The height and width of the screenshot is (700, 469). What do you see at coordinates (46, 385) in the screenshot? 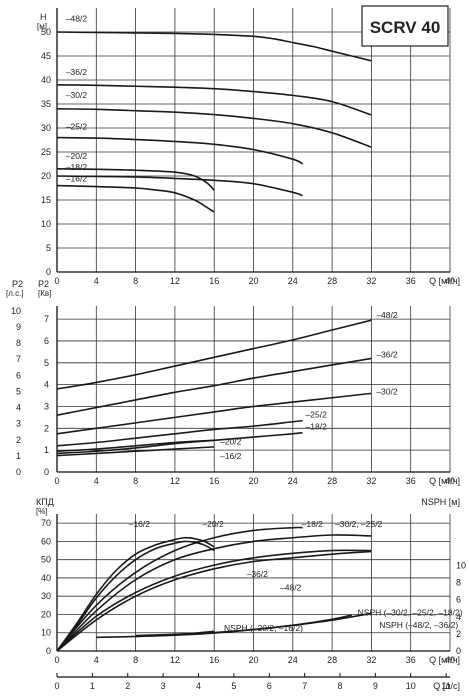
I see `y-tick-label: 4` at bounding box center [46, 385].